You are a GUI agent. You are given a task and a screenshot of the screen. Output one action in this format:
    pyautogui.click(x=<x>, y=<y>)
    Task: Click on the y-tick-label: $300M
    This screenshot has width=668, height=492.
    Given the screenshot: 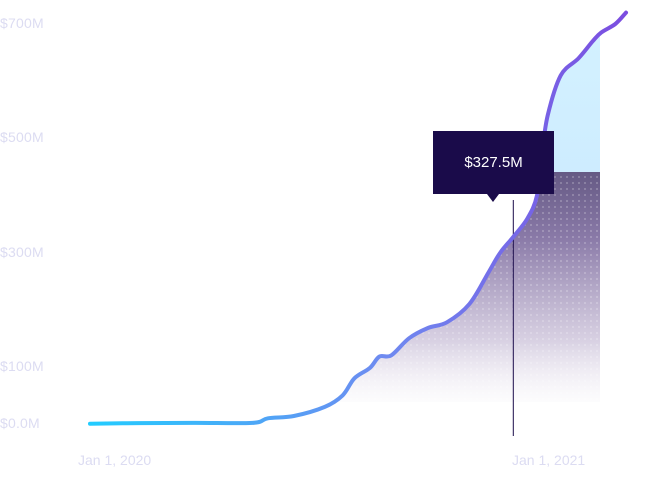 What is the action you would take?
    pyautogui.click(x=22, y=251)
    